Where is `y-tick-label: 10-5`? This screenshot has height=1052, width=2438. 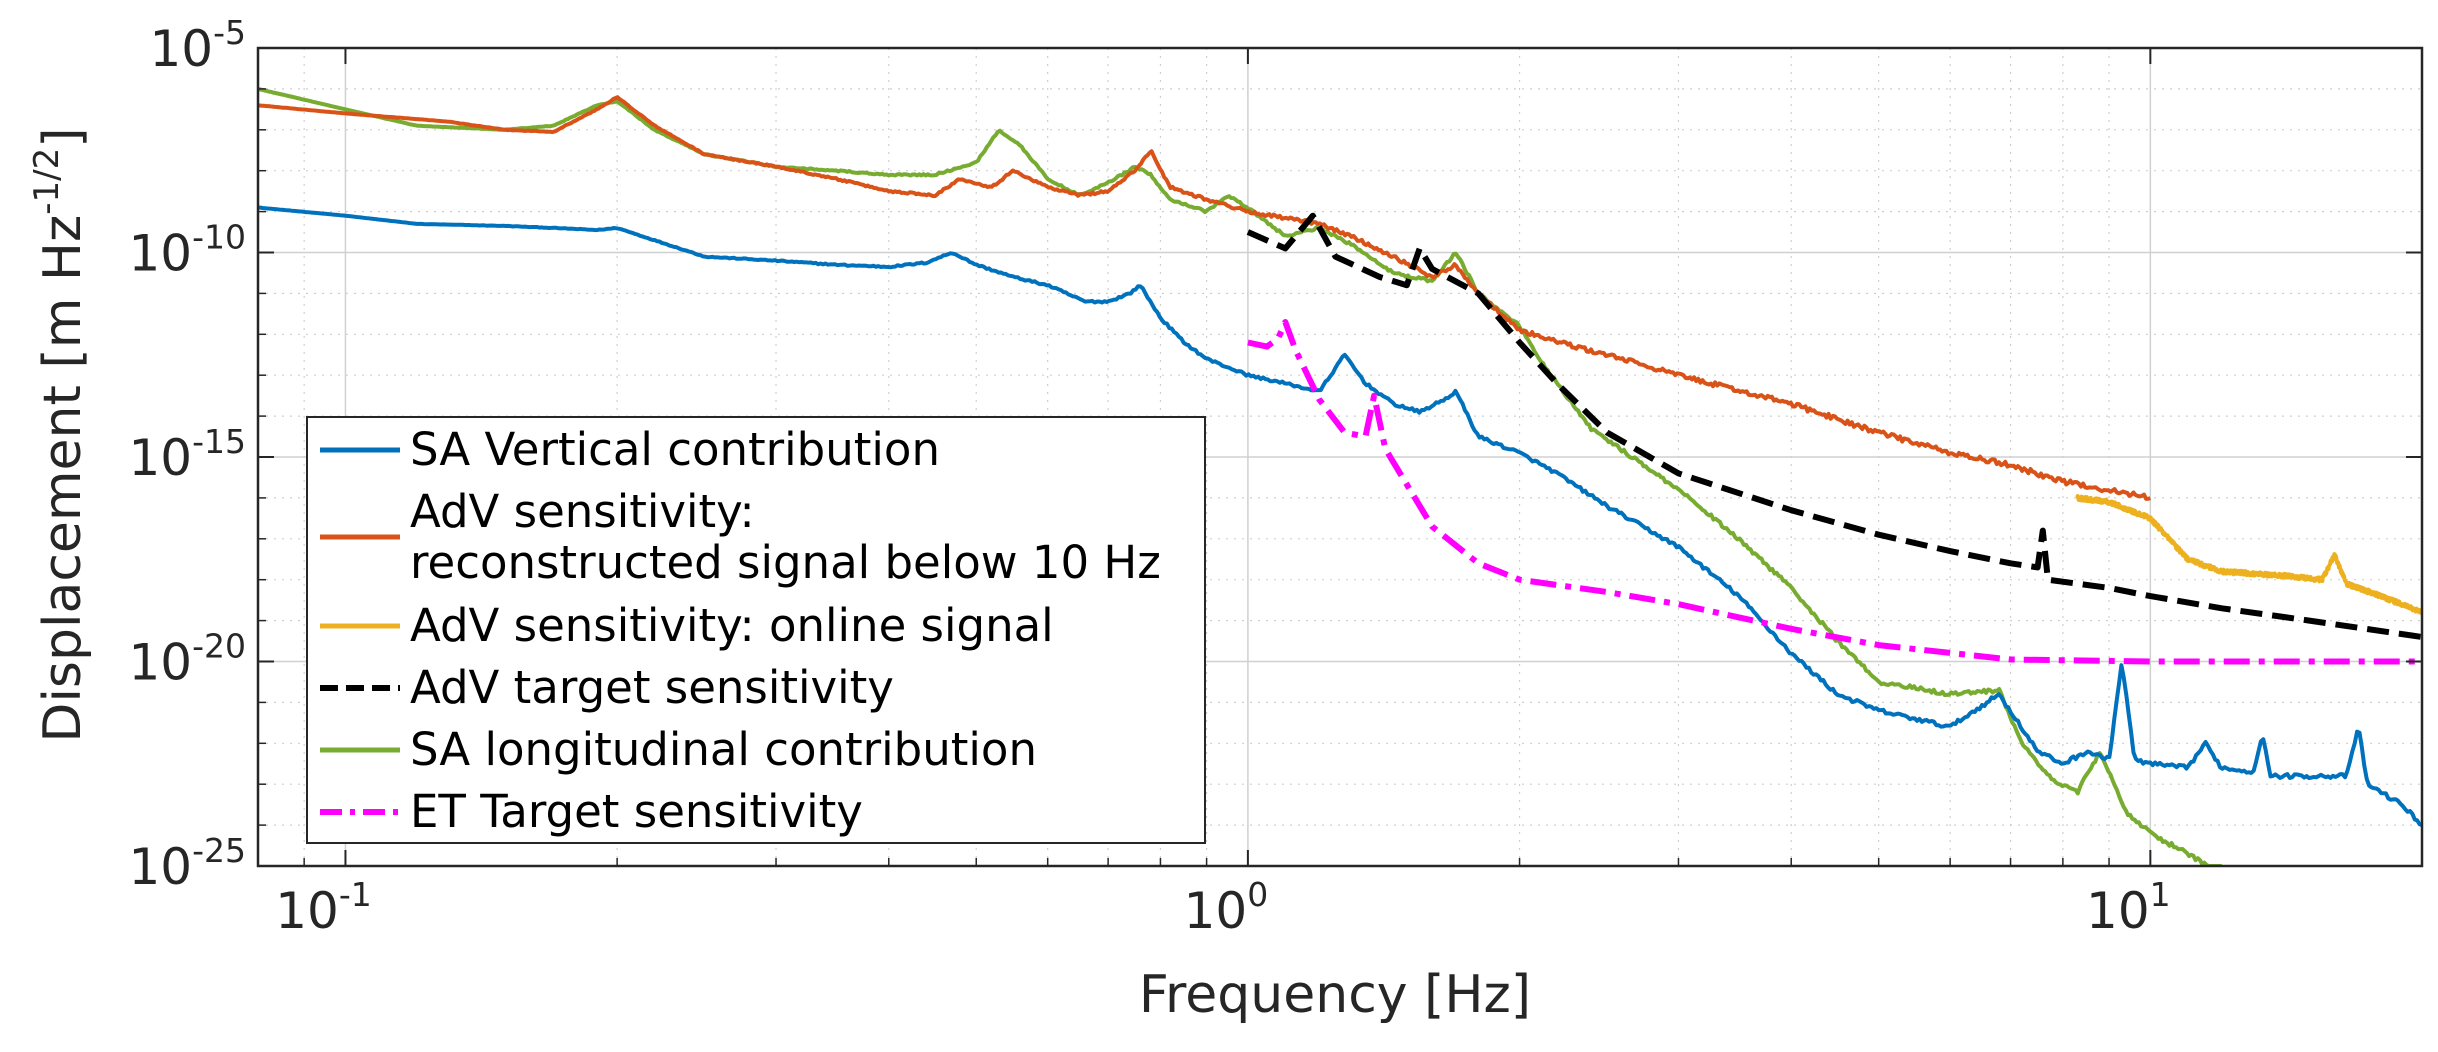
y-tick-label: 10-5 is located at coordinates (197, 45).